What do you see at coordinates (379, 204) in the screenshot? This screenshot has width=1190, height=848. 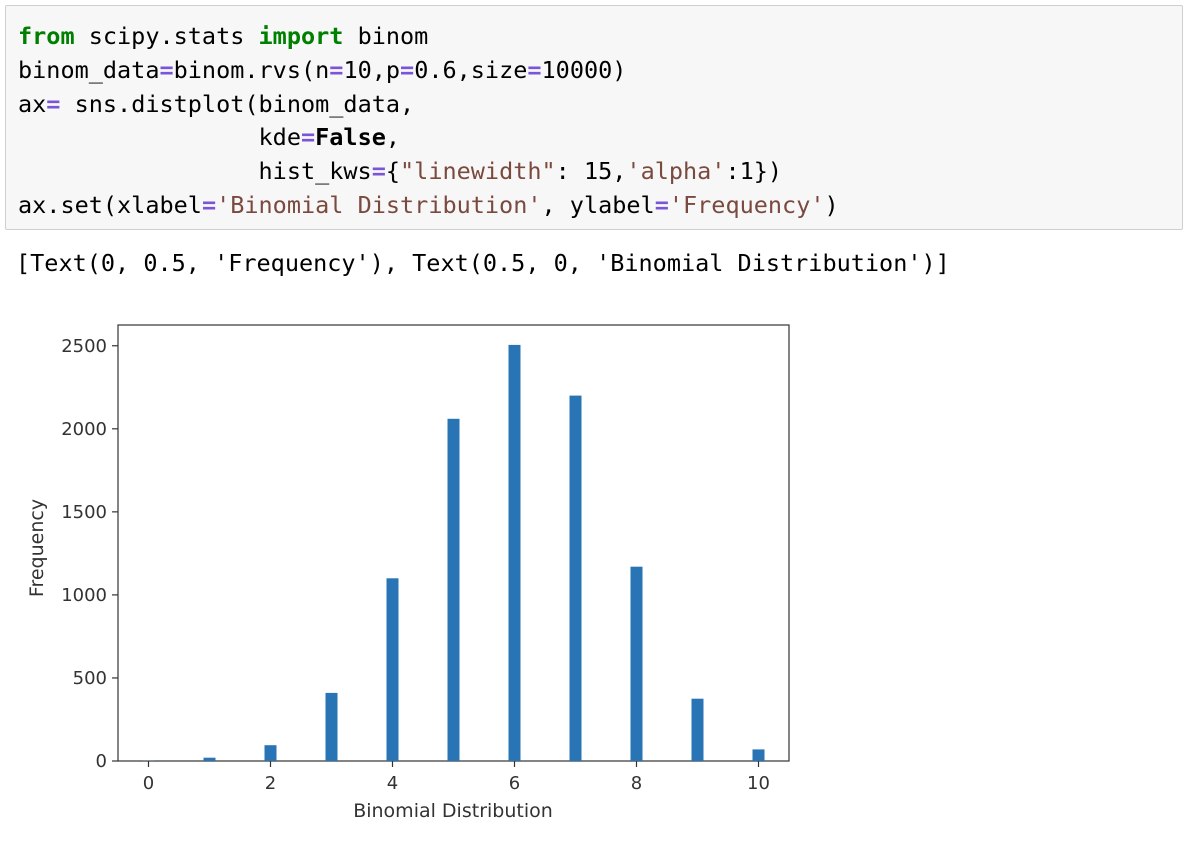 I see `code-token: 'Binomial Distribution'` at bounding box center [379, 204].